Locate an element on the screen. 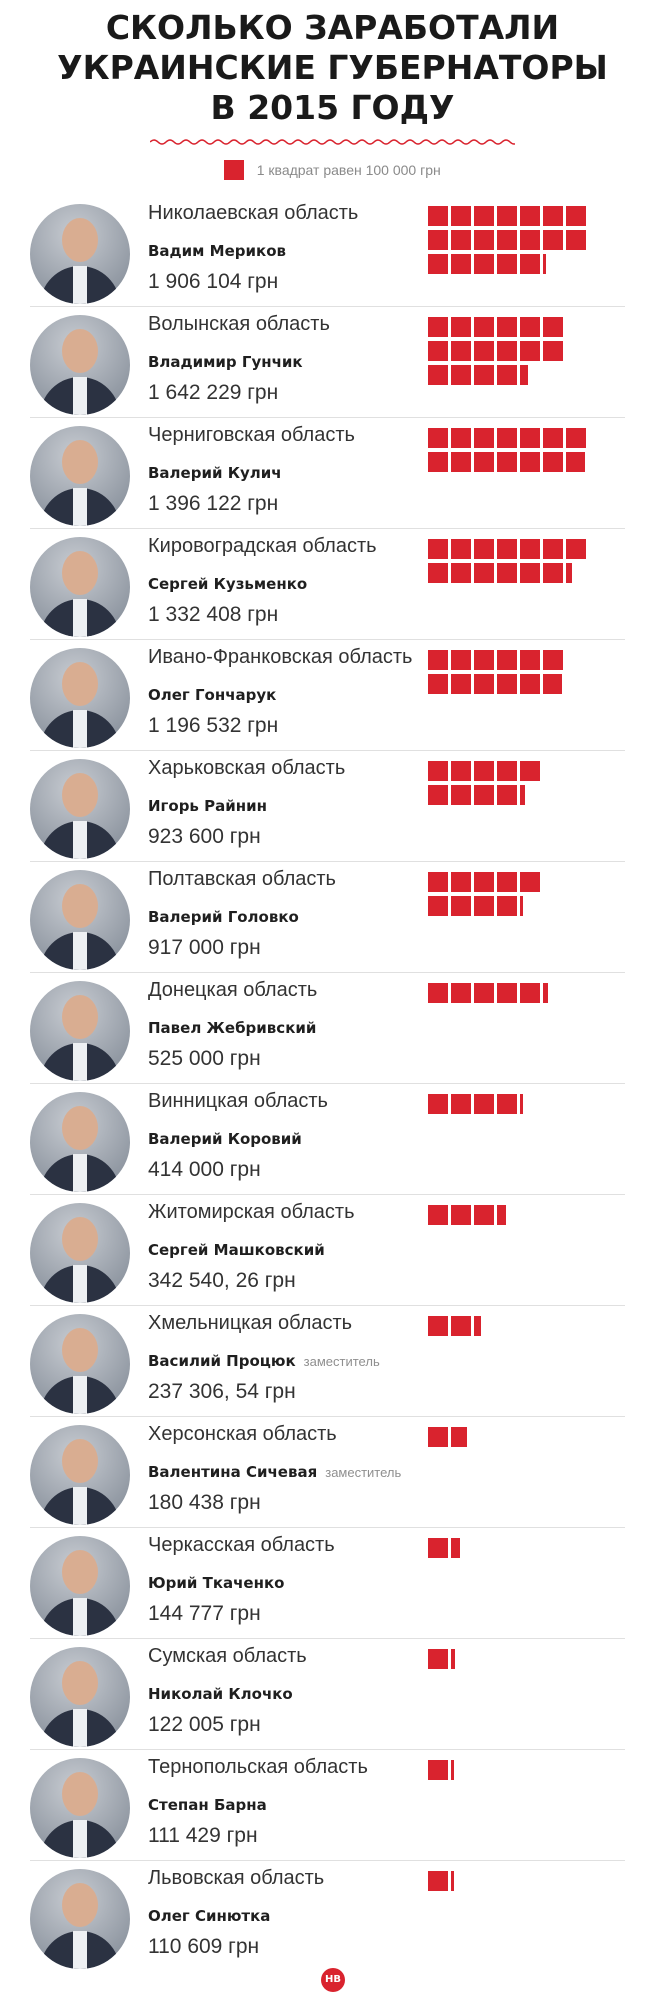  governor-name: Олег Гончарук is located at coordinates (216, 695).